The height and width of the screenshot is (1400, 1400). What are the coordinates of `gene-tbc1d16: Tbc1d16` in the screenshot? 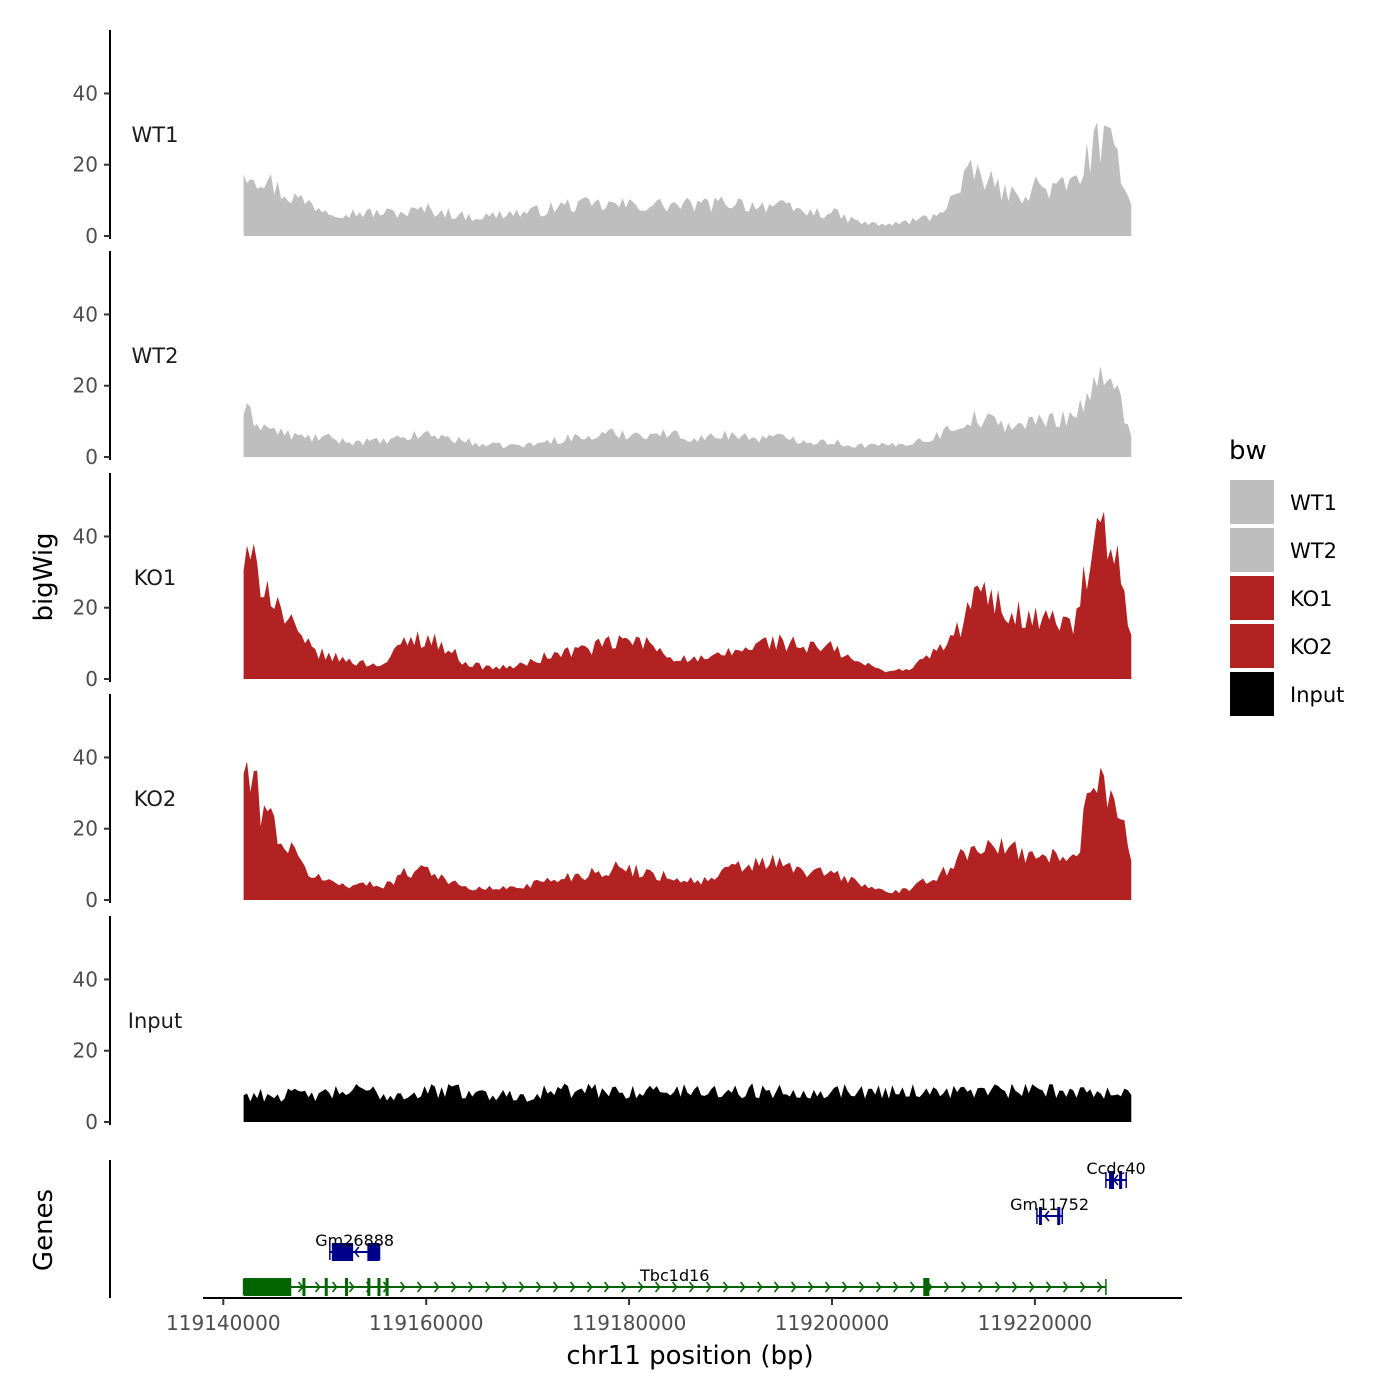 It's located at (674, 1281).